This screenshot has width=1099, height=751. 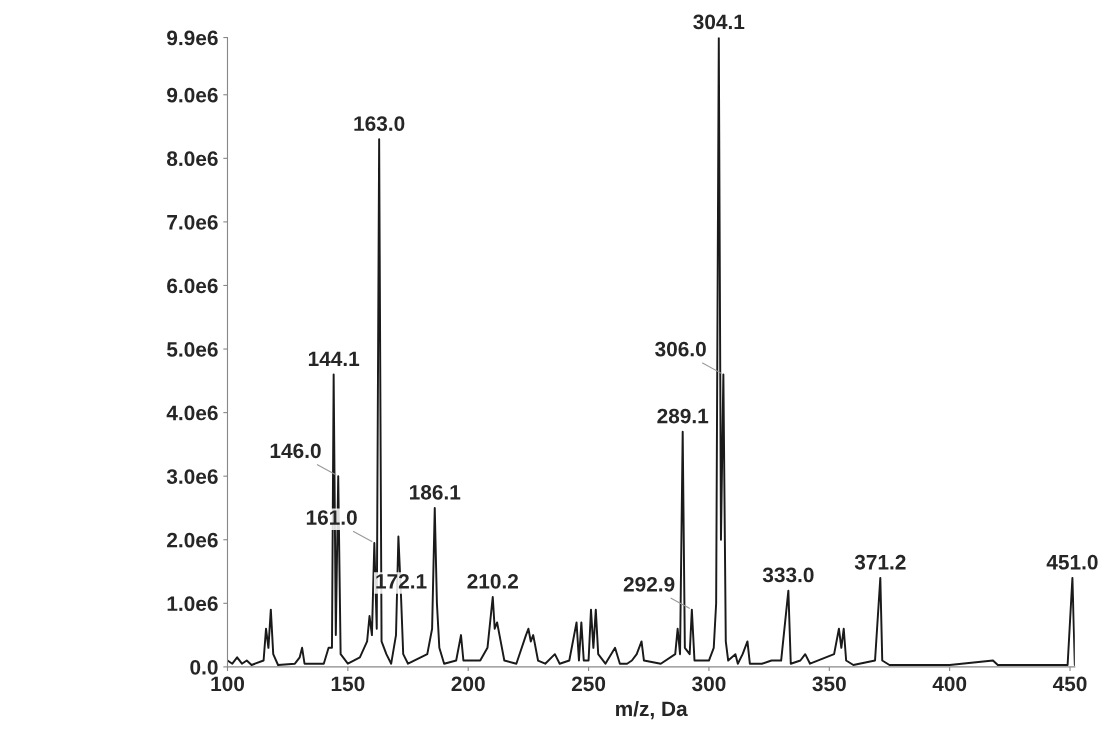 I want to click on annotation: 292.9, so click(x=649, y=584).